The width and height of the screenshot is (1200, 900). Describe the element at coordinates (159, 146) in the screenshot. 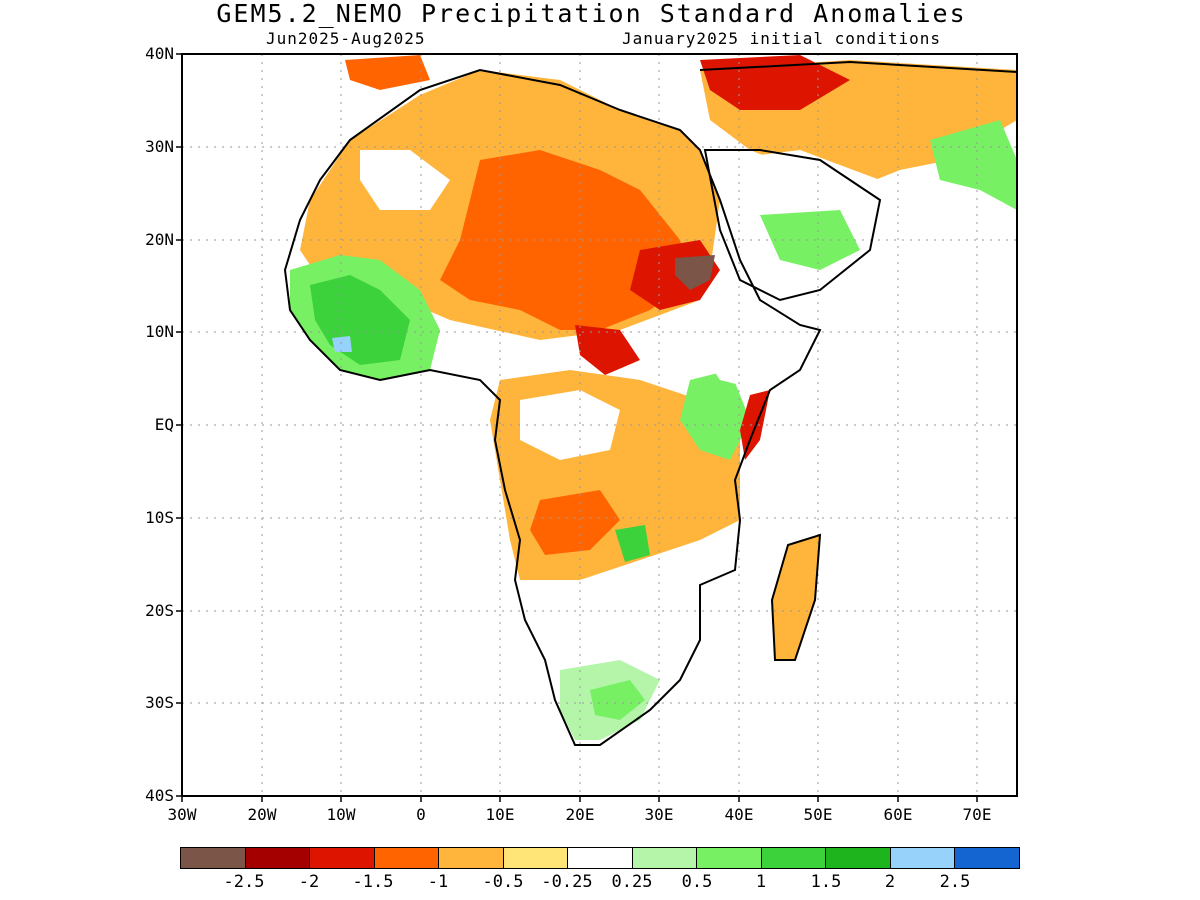

I see `y-tick-label: 30N` at that location.